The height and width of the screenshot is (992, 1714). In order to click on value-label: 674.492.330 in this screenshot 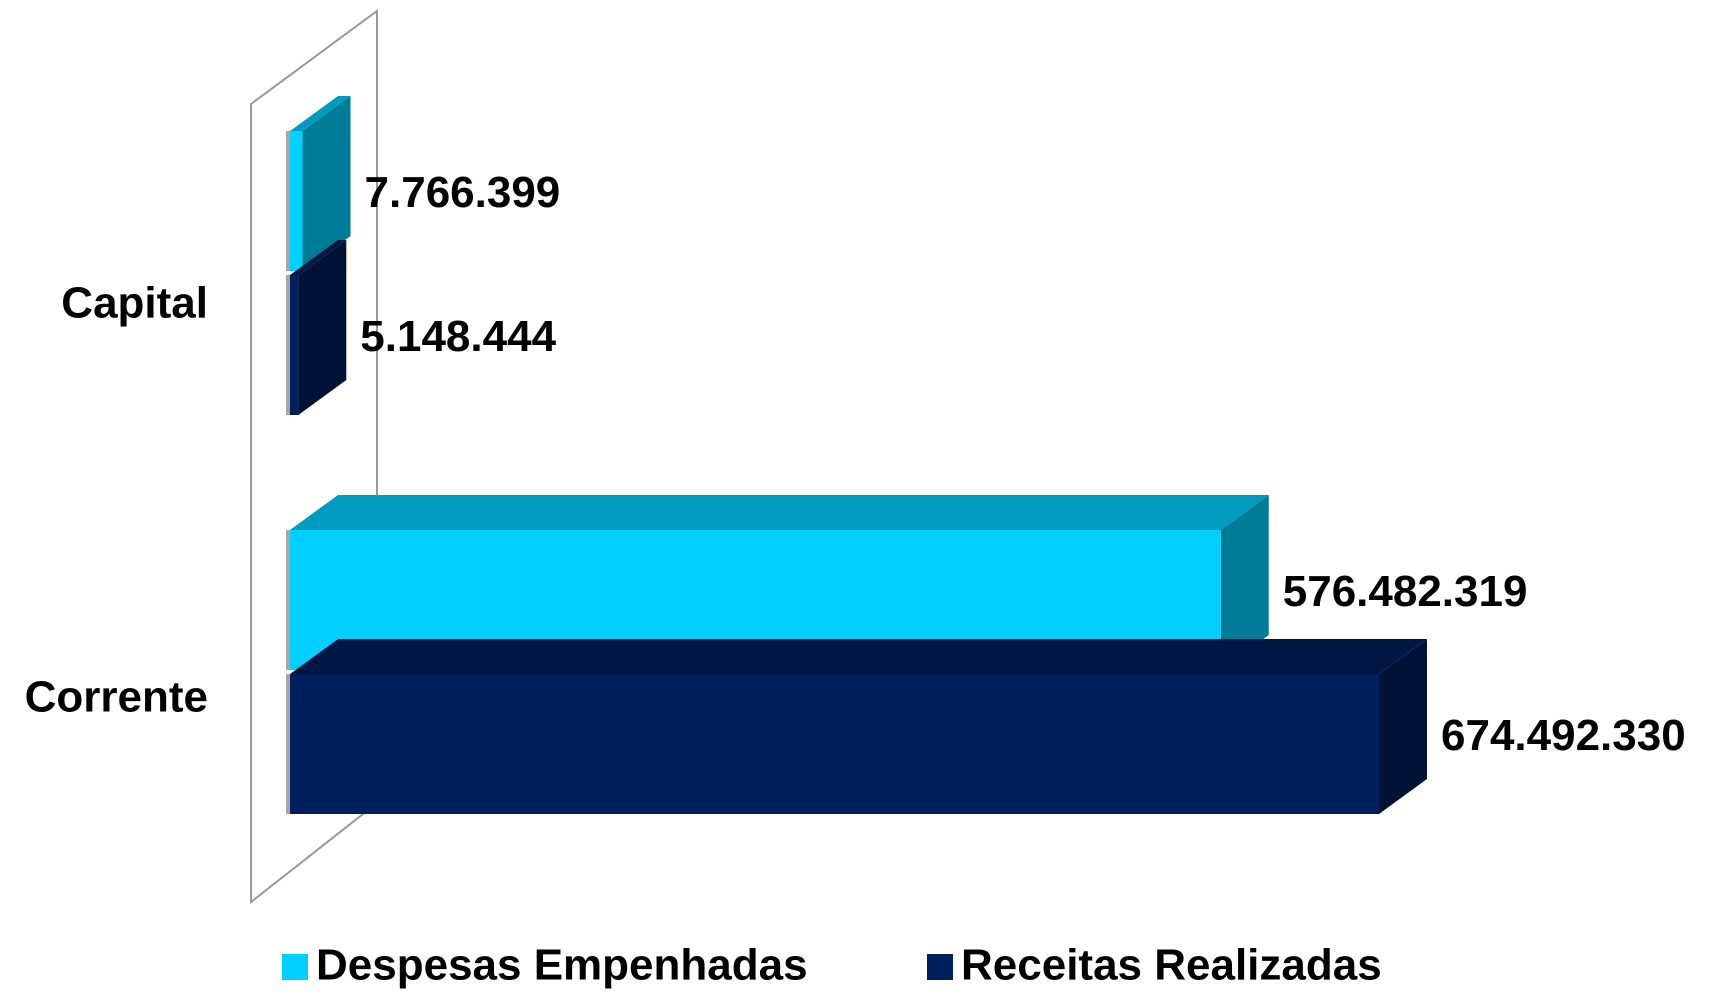, I will do `click(1563, 735)`.